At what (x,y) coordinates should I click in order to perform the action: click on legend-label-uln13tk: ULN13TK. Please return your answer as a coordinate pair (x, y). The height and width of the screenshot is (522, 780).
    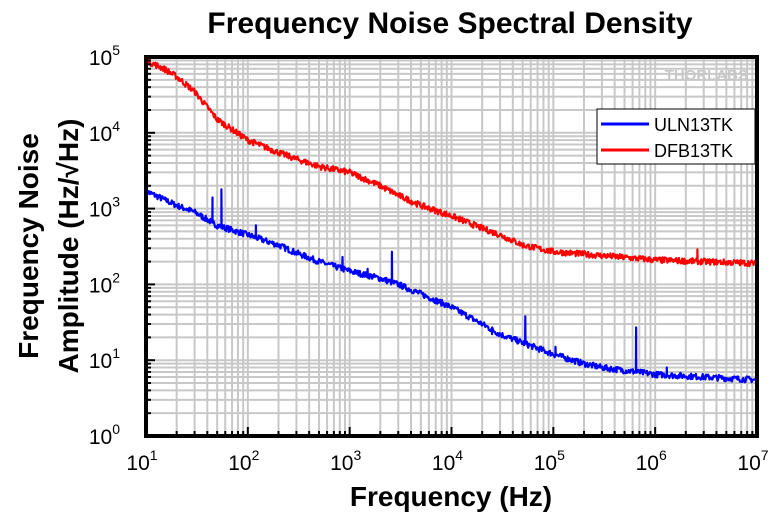
    Looking at the image, I should click on (693, 125).